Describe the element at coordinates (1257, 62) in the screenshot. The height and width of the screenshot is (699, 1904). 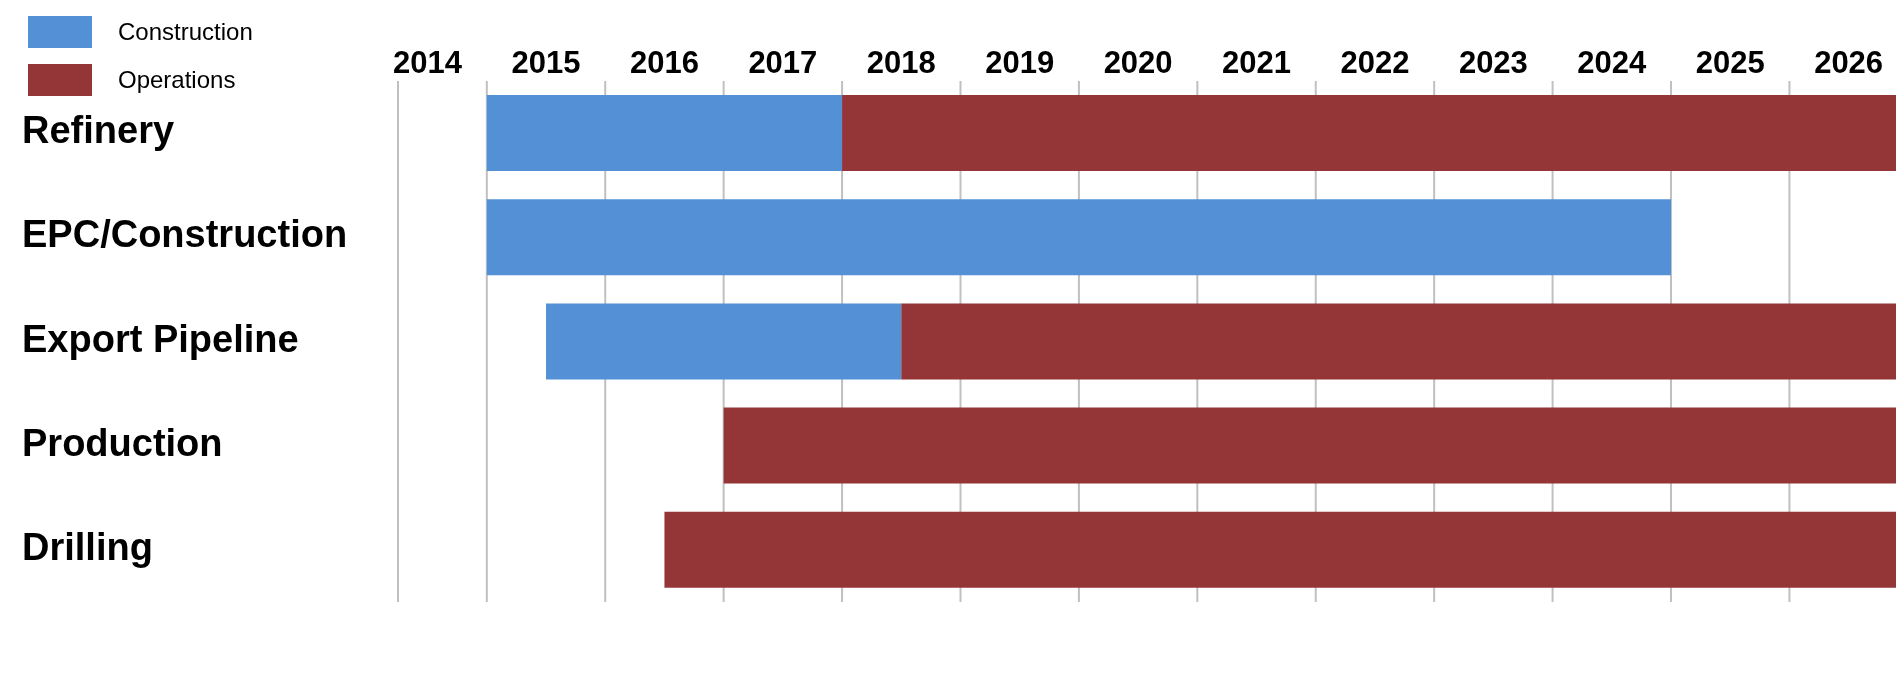
I see `x-tick-label: 2021` at that location.